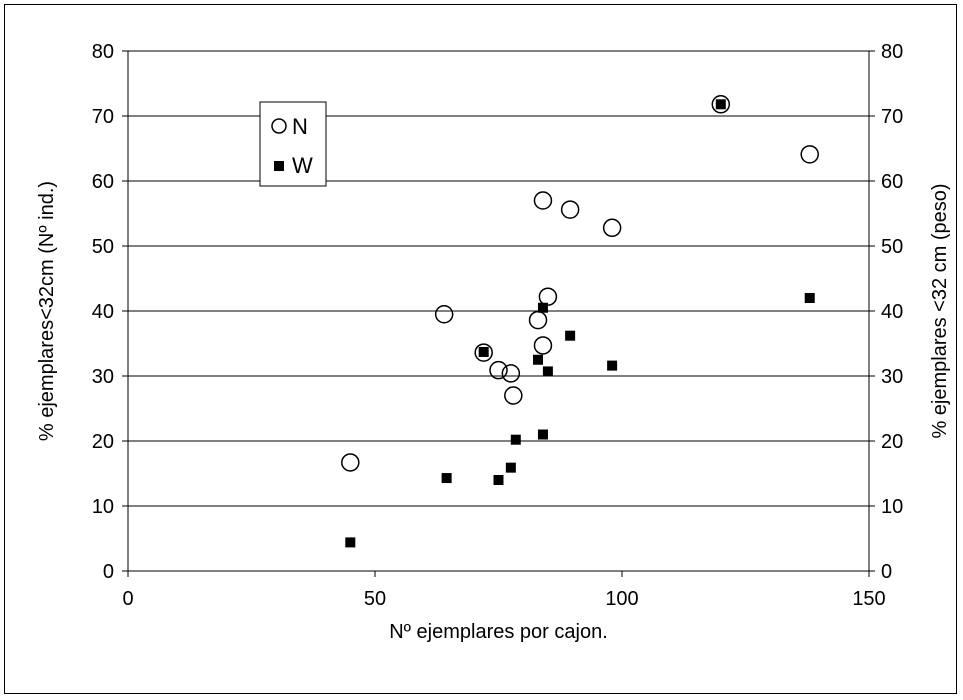 The width and height of the screenshot is (963, 700). I want to click on y-tick-label: 50, so click(103, 247).